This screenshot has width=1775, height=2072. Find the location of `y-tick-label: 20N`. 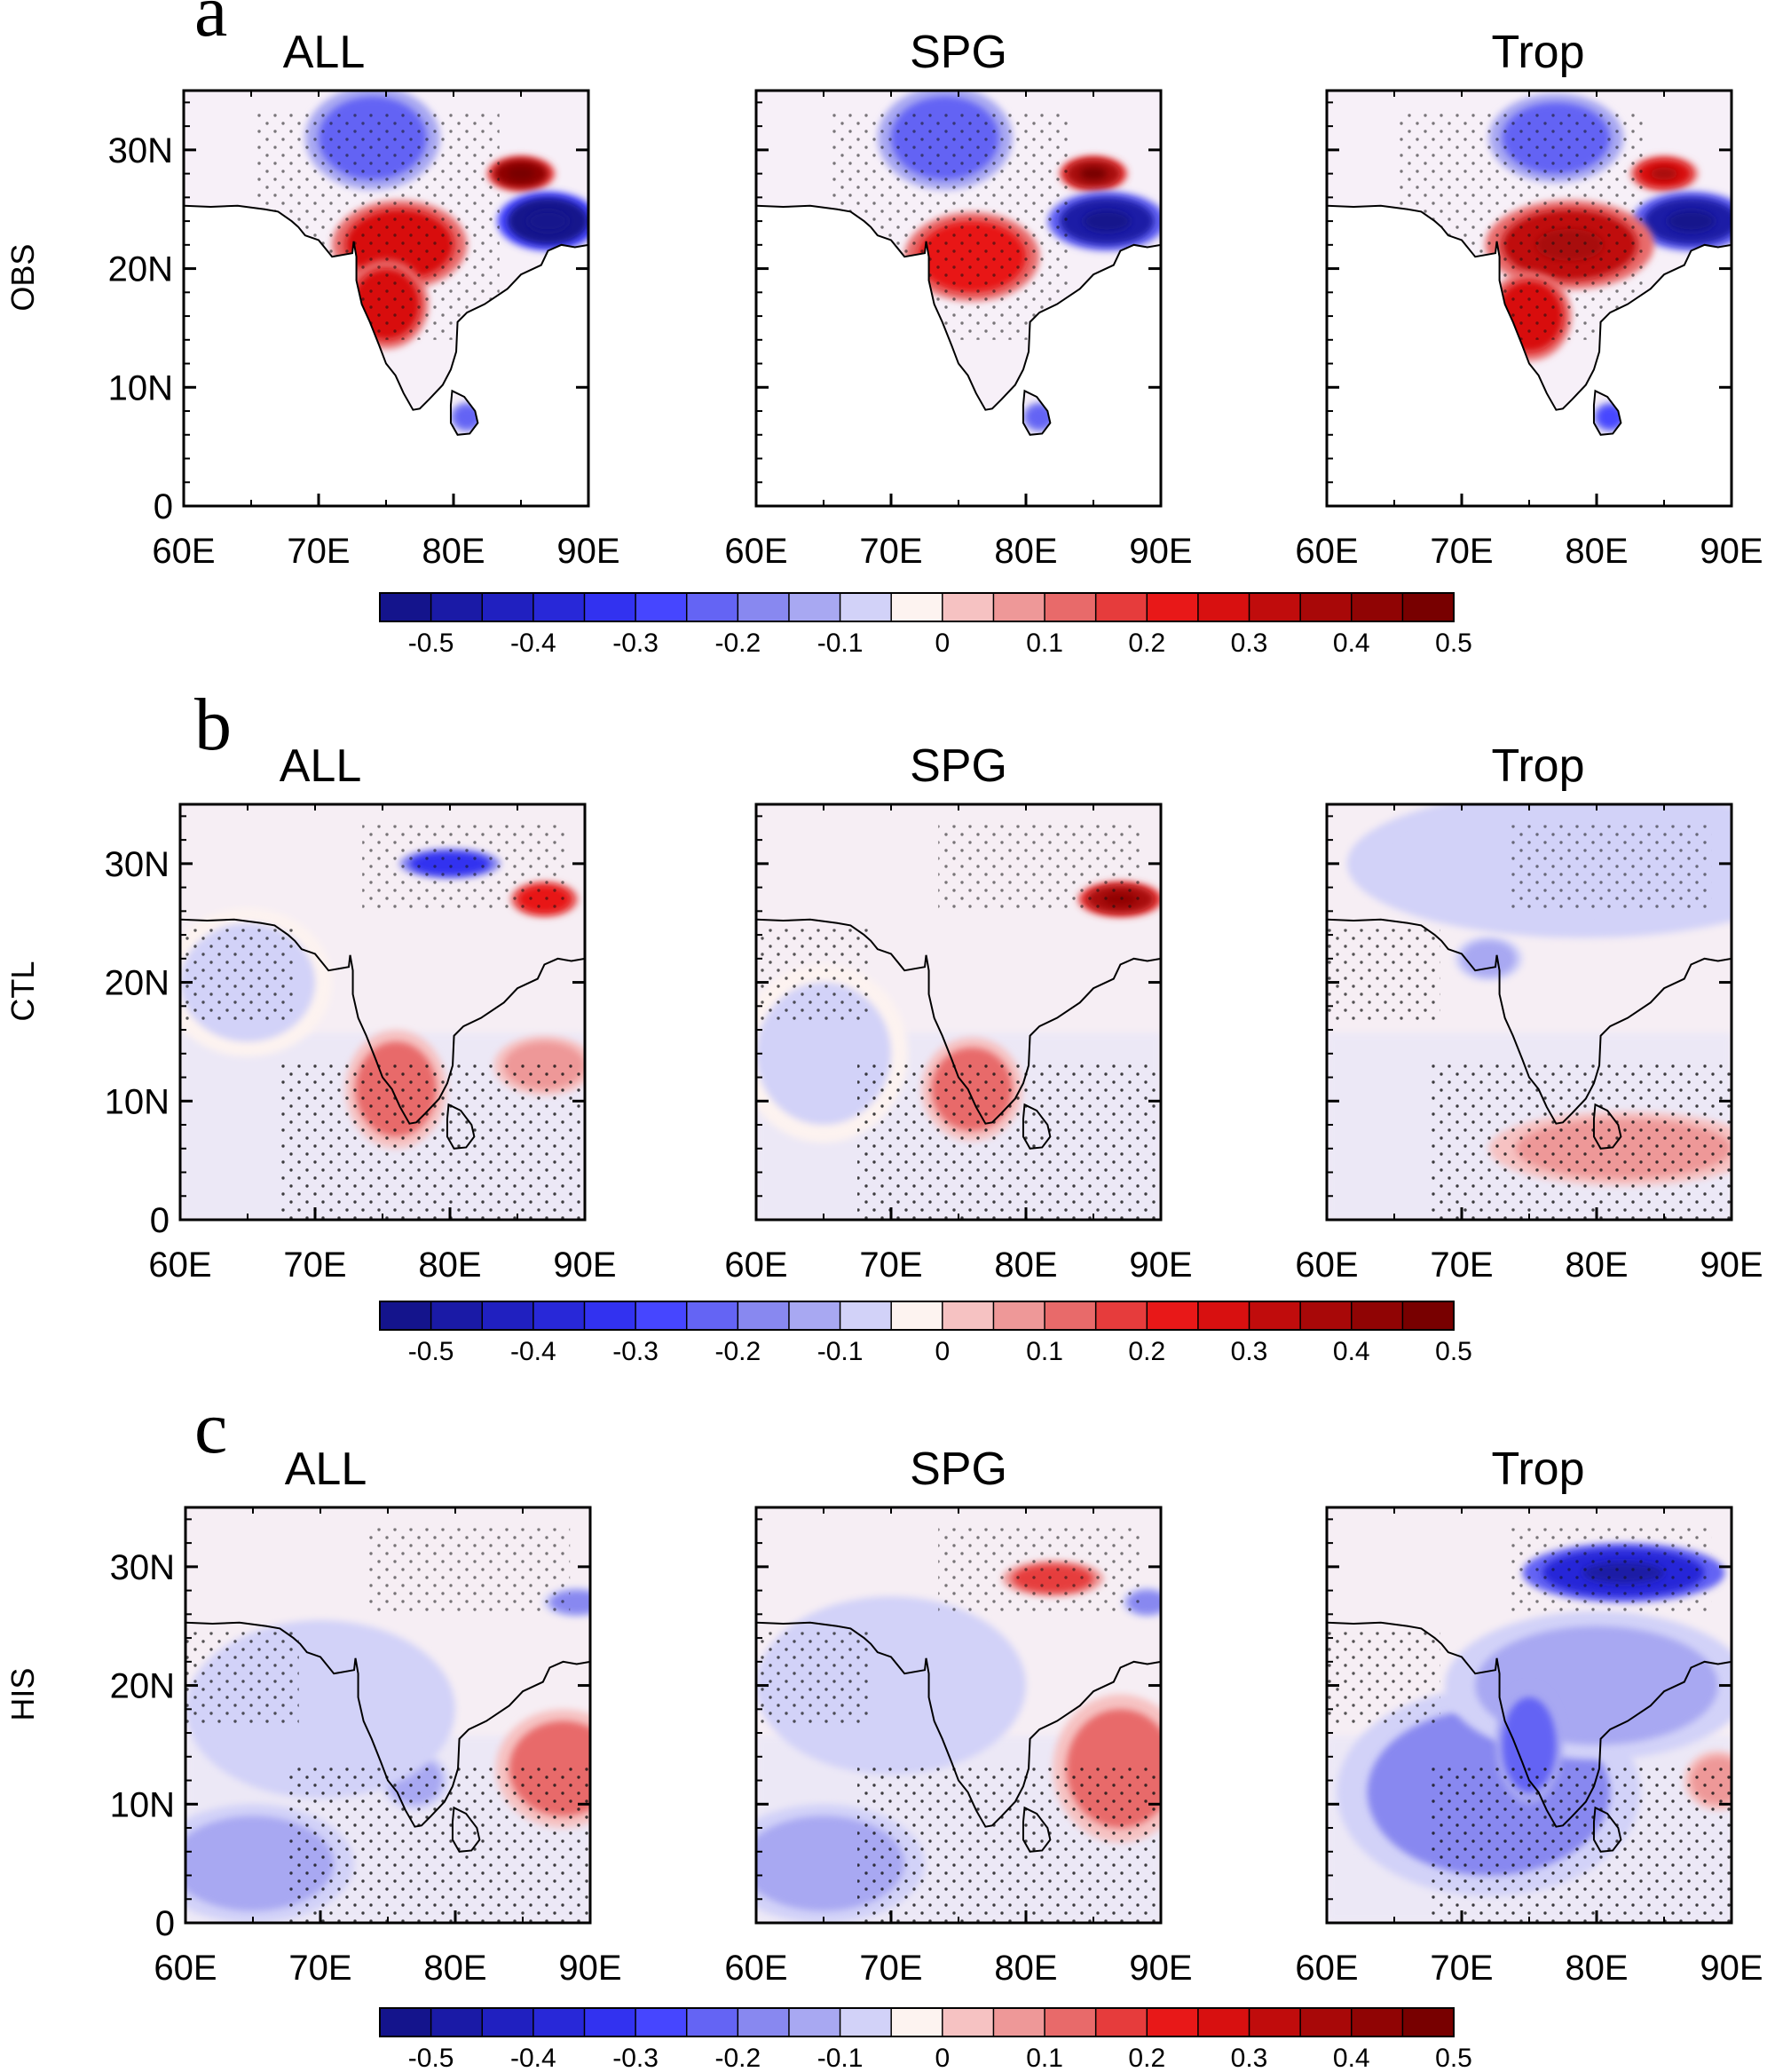

y-tick-label: 20N is located at coordinates (137, 983).